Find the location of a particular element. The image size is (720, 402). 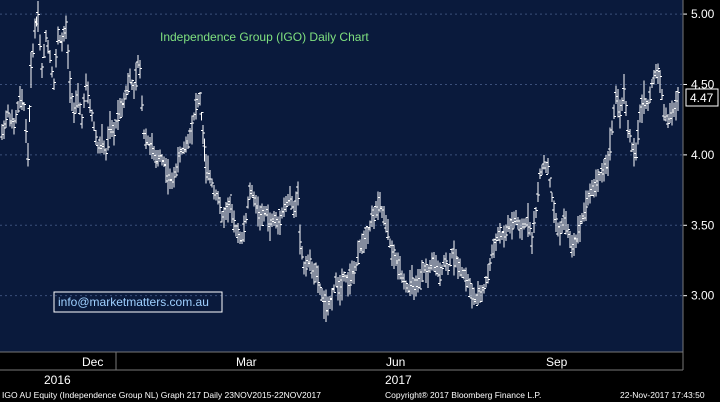

last-price-box is located at coordinates (702, 97).